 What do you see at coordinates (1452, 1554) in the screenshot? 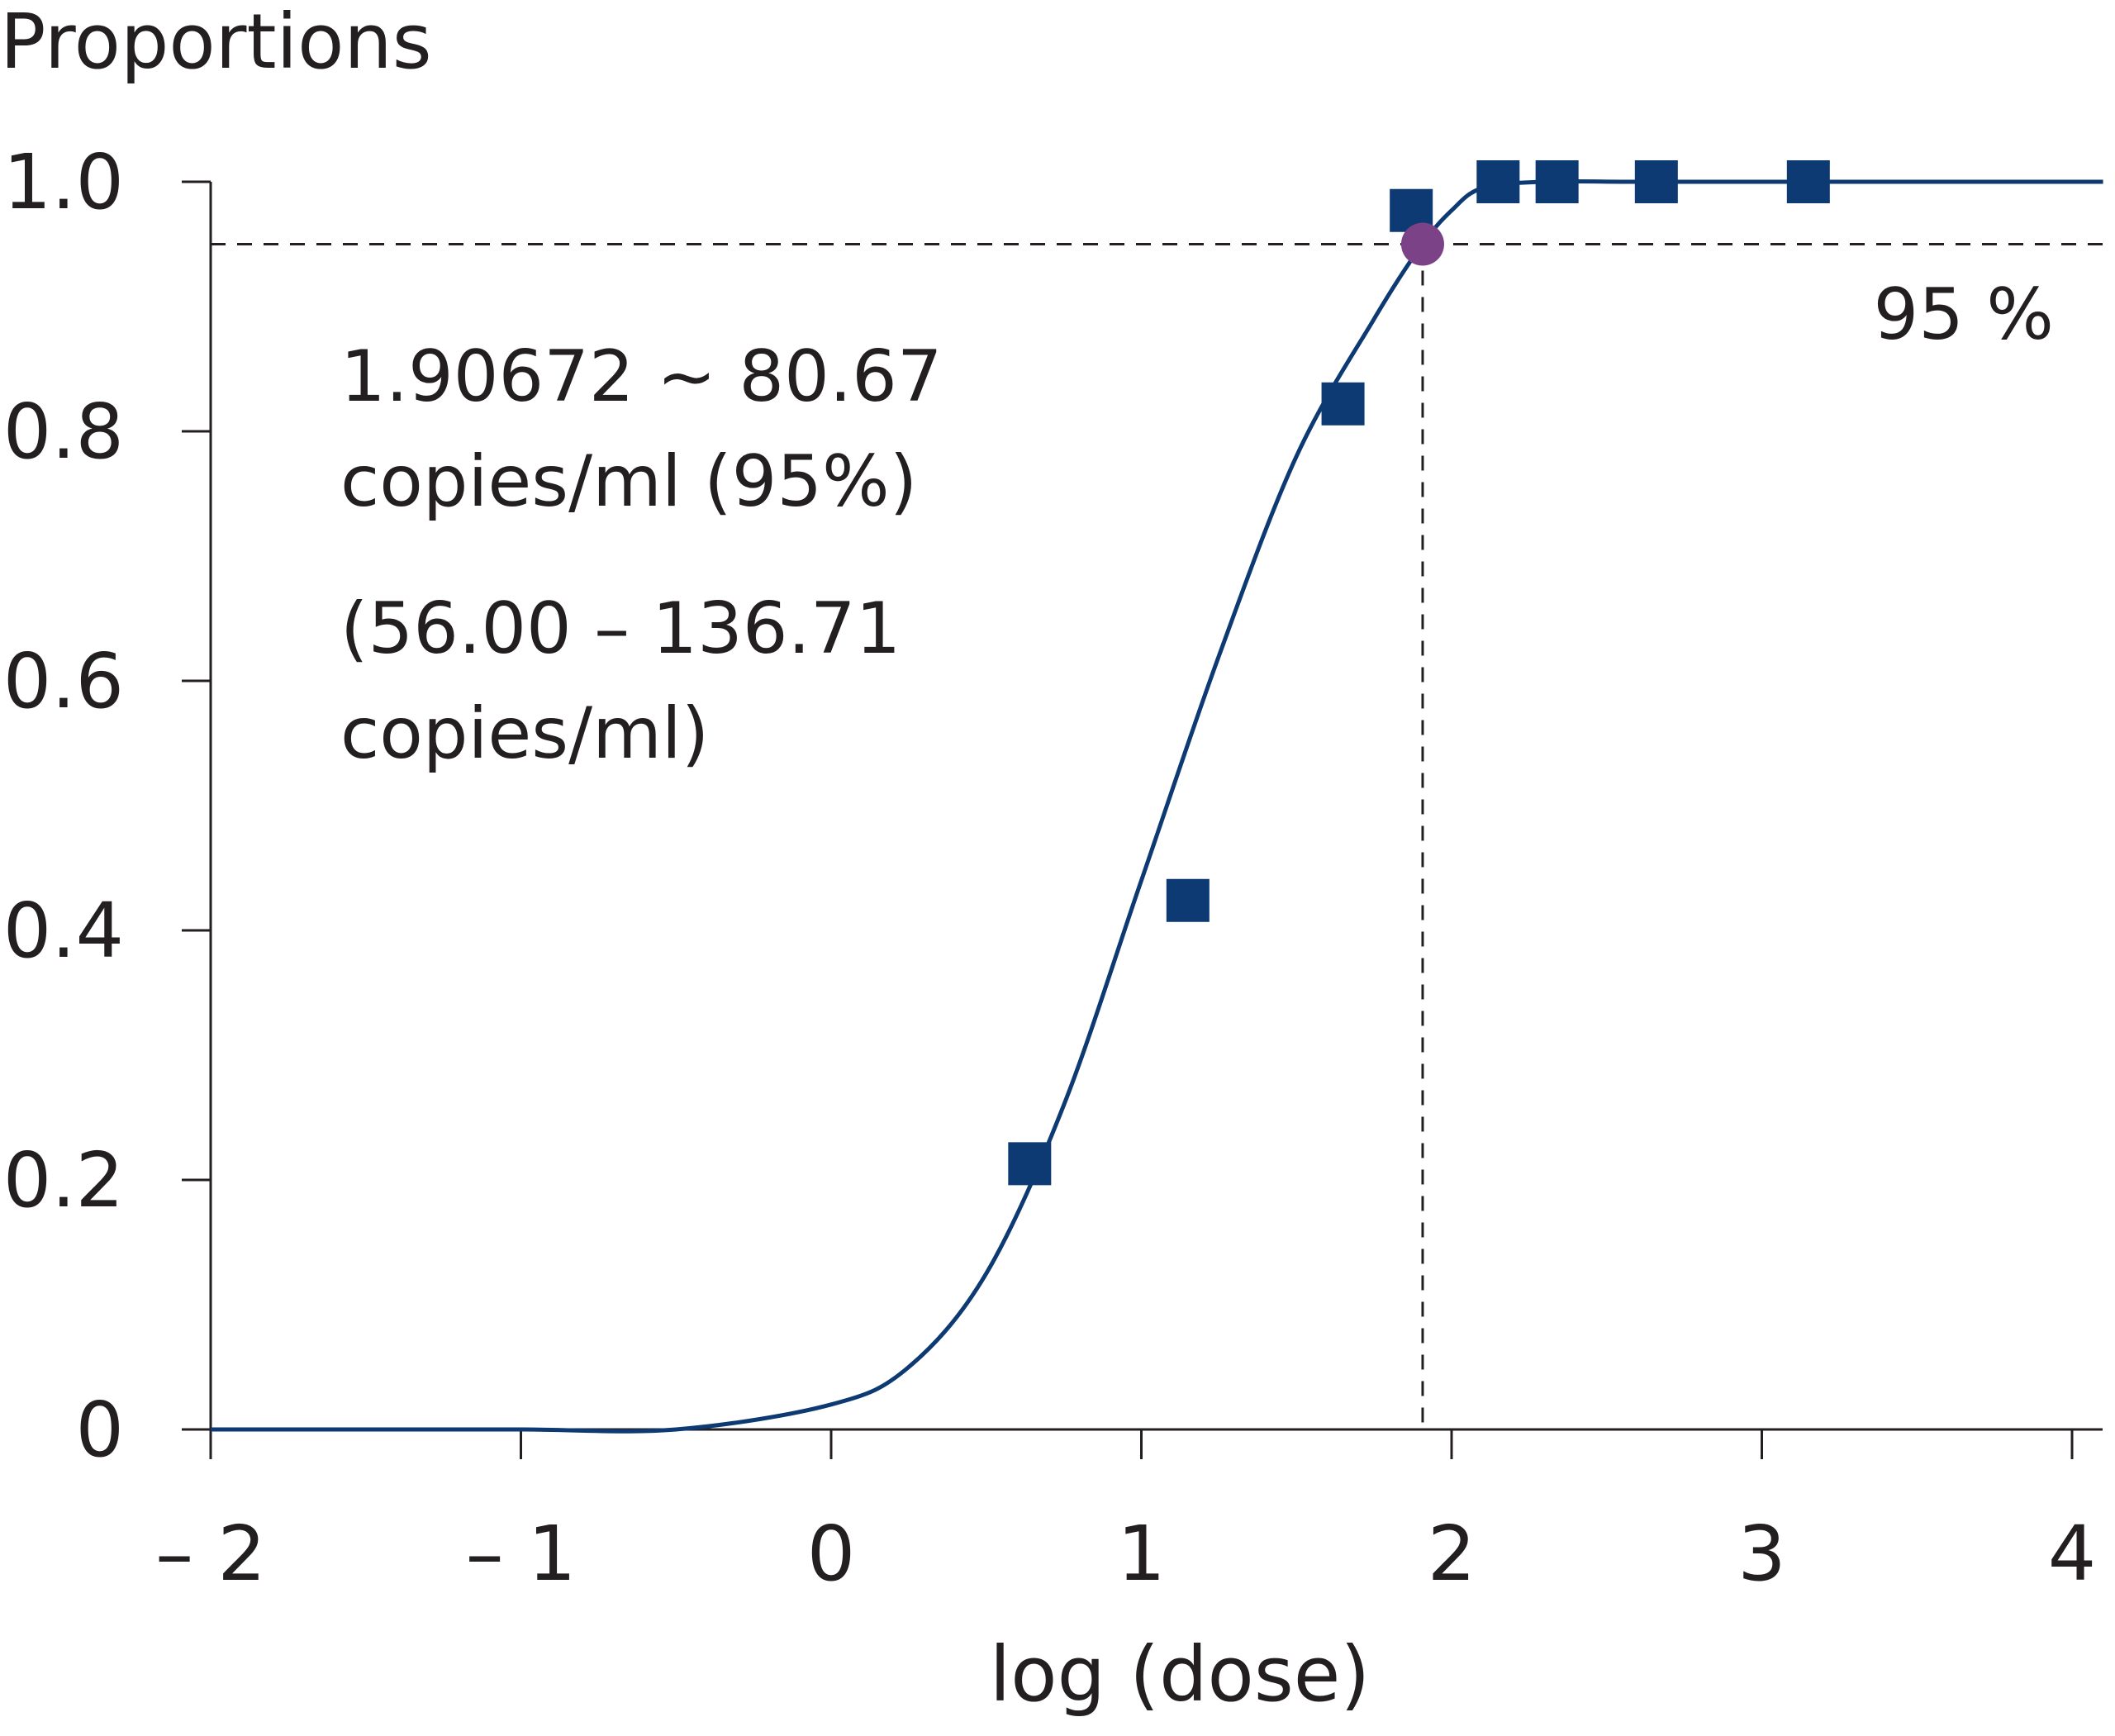
I see `x-tick-label: 2` at bounding box center [1452, 1554].